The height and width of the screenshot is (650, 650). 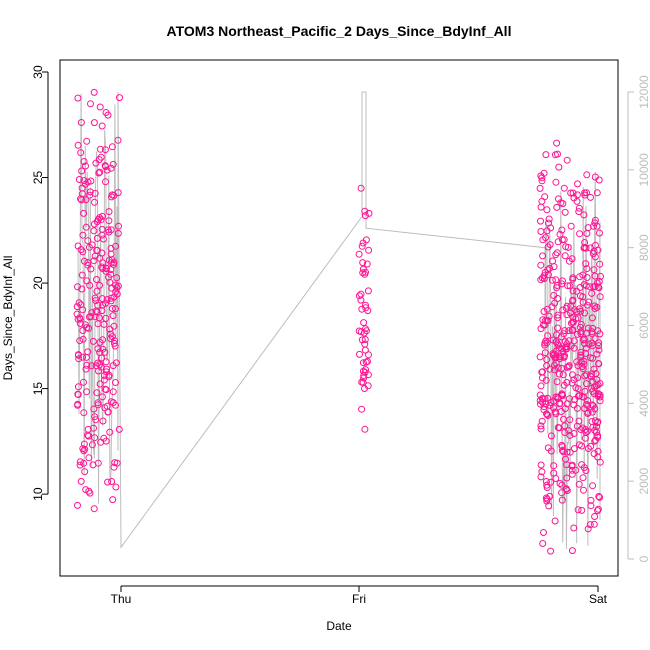 What do you see at coordinates (598, 599) in the screenshot?
I see `x-tick-label: Sat` at bounding box center [598, 599].